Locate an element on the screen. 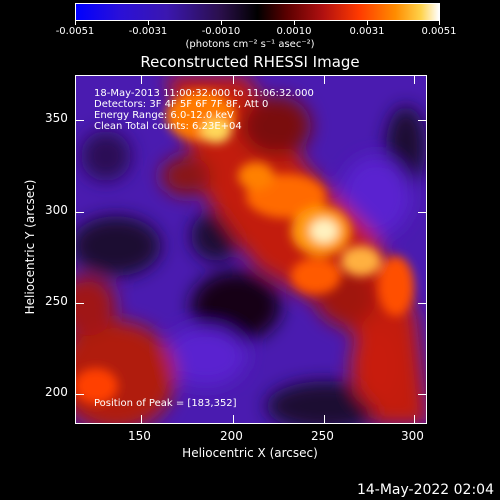  x-tick-label: 200 is located at coordinates (231, 436).